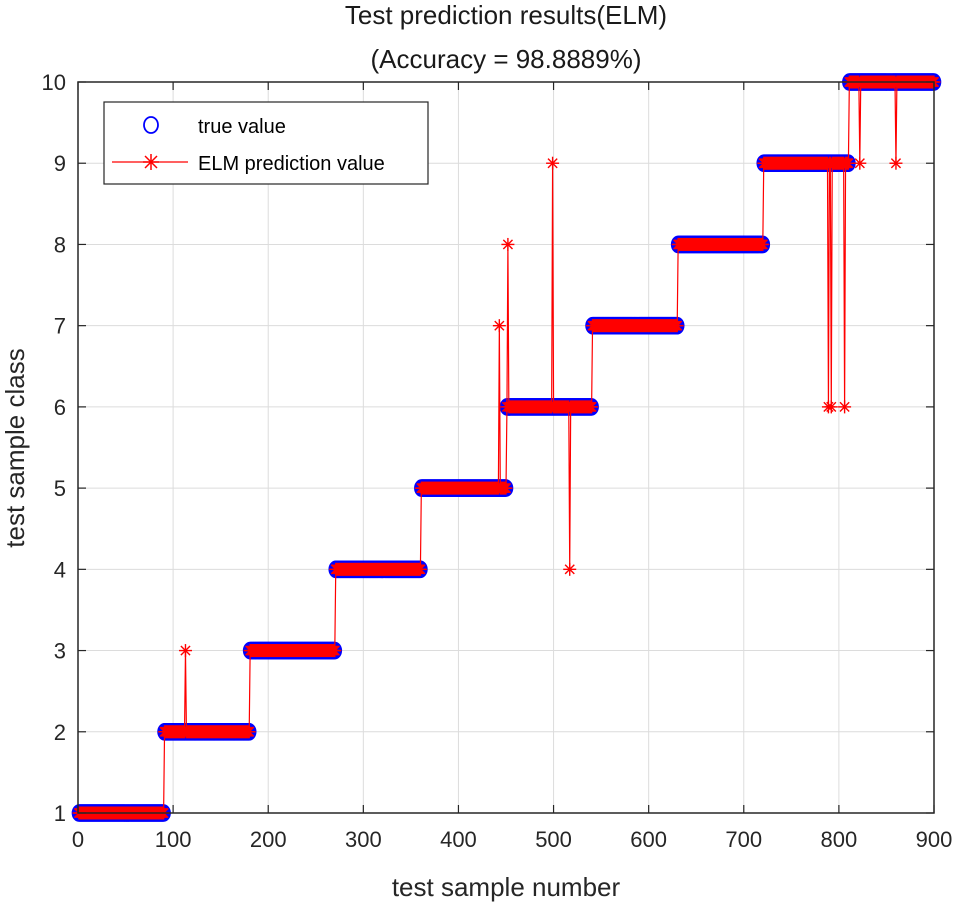 This screenshot has height=907, width=956. I want to click on x-tick-label: 400, so click(458, 839).